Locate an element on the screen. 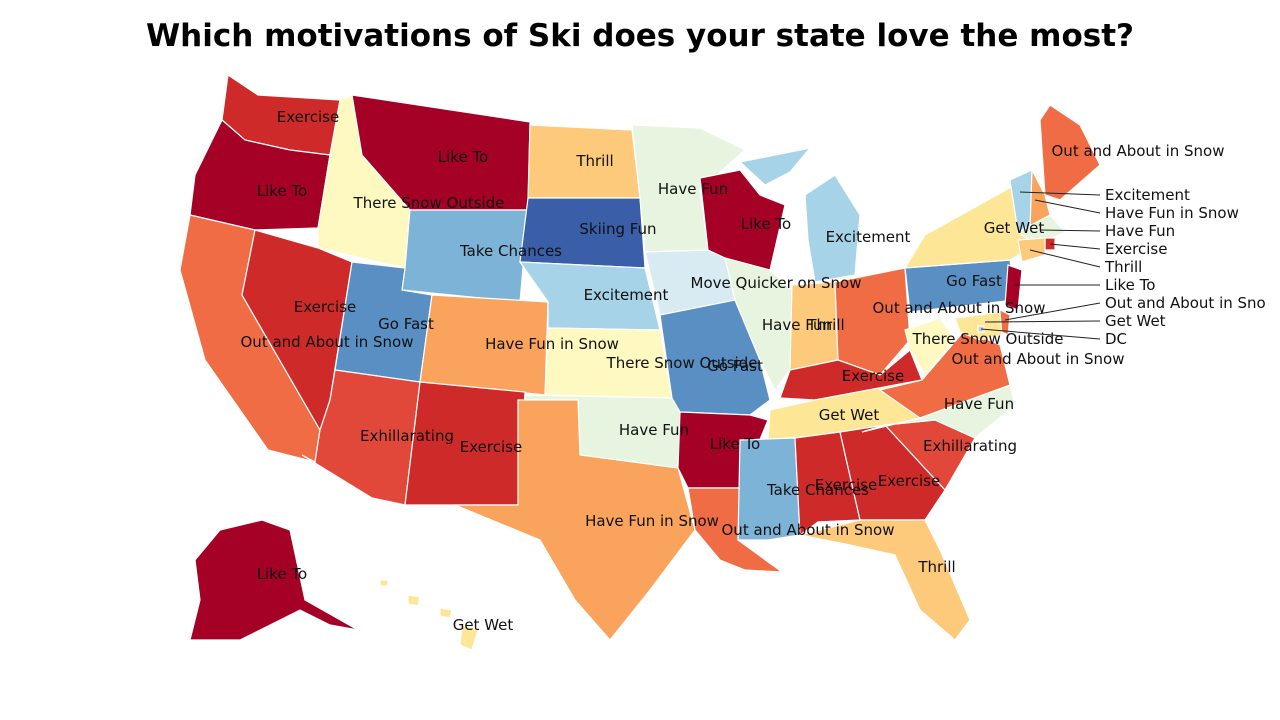 The image size is (1280, 720). state-label-la: Out and About in Snow is located at coordinates (808, 530).